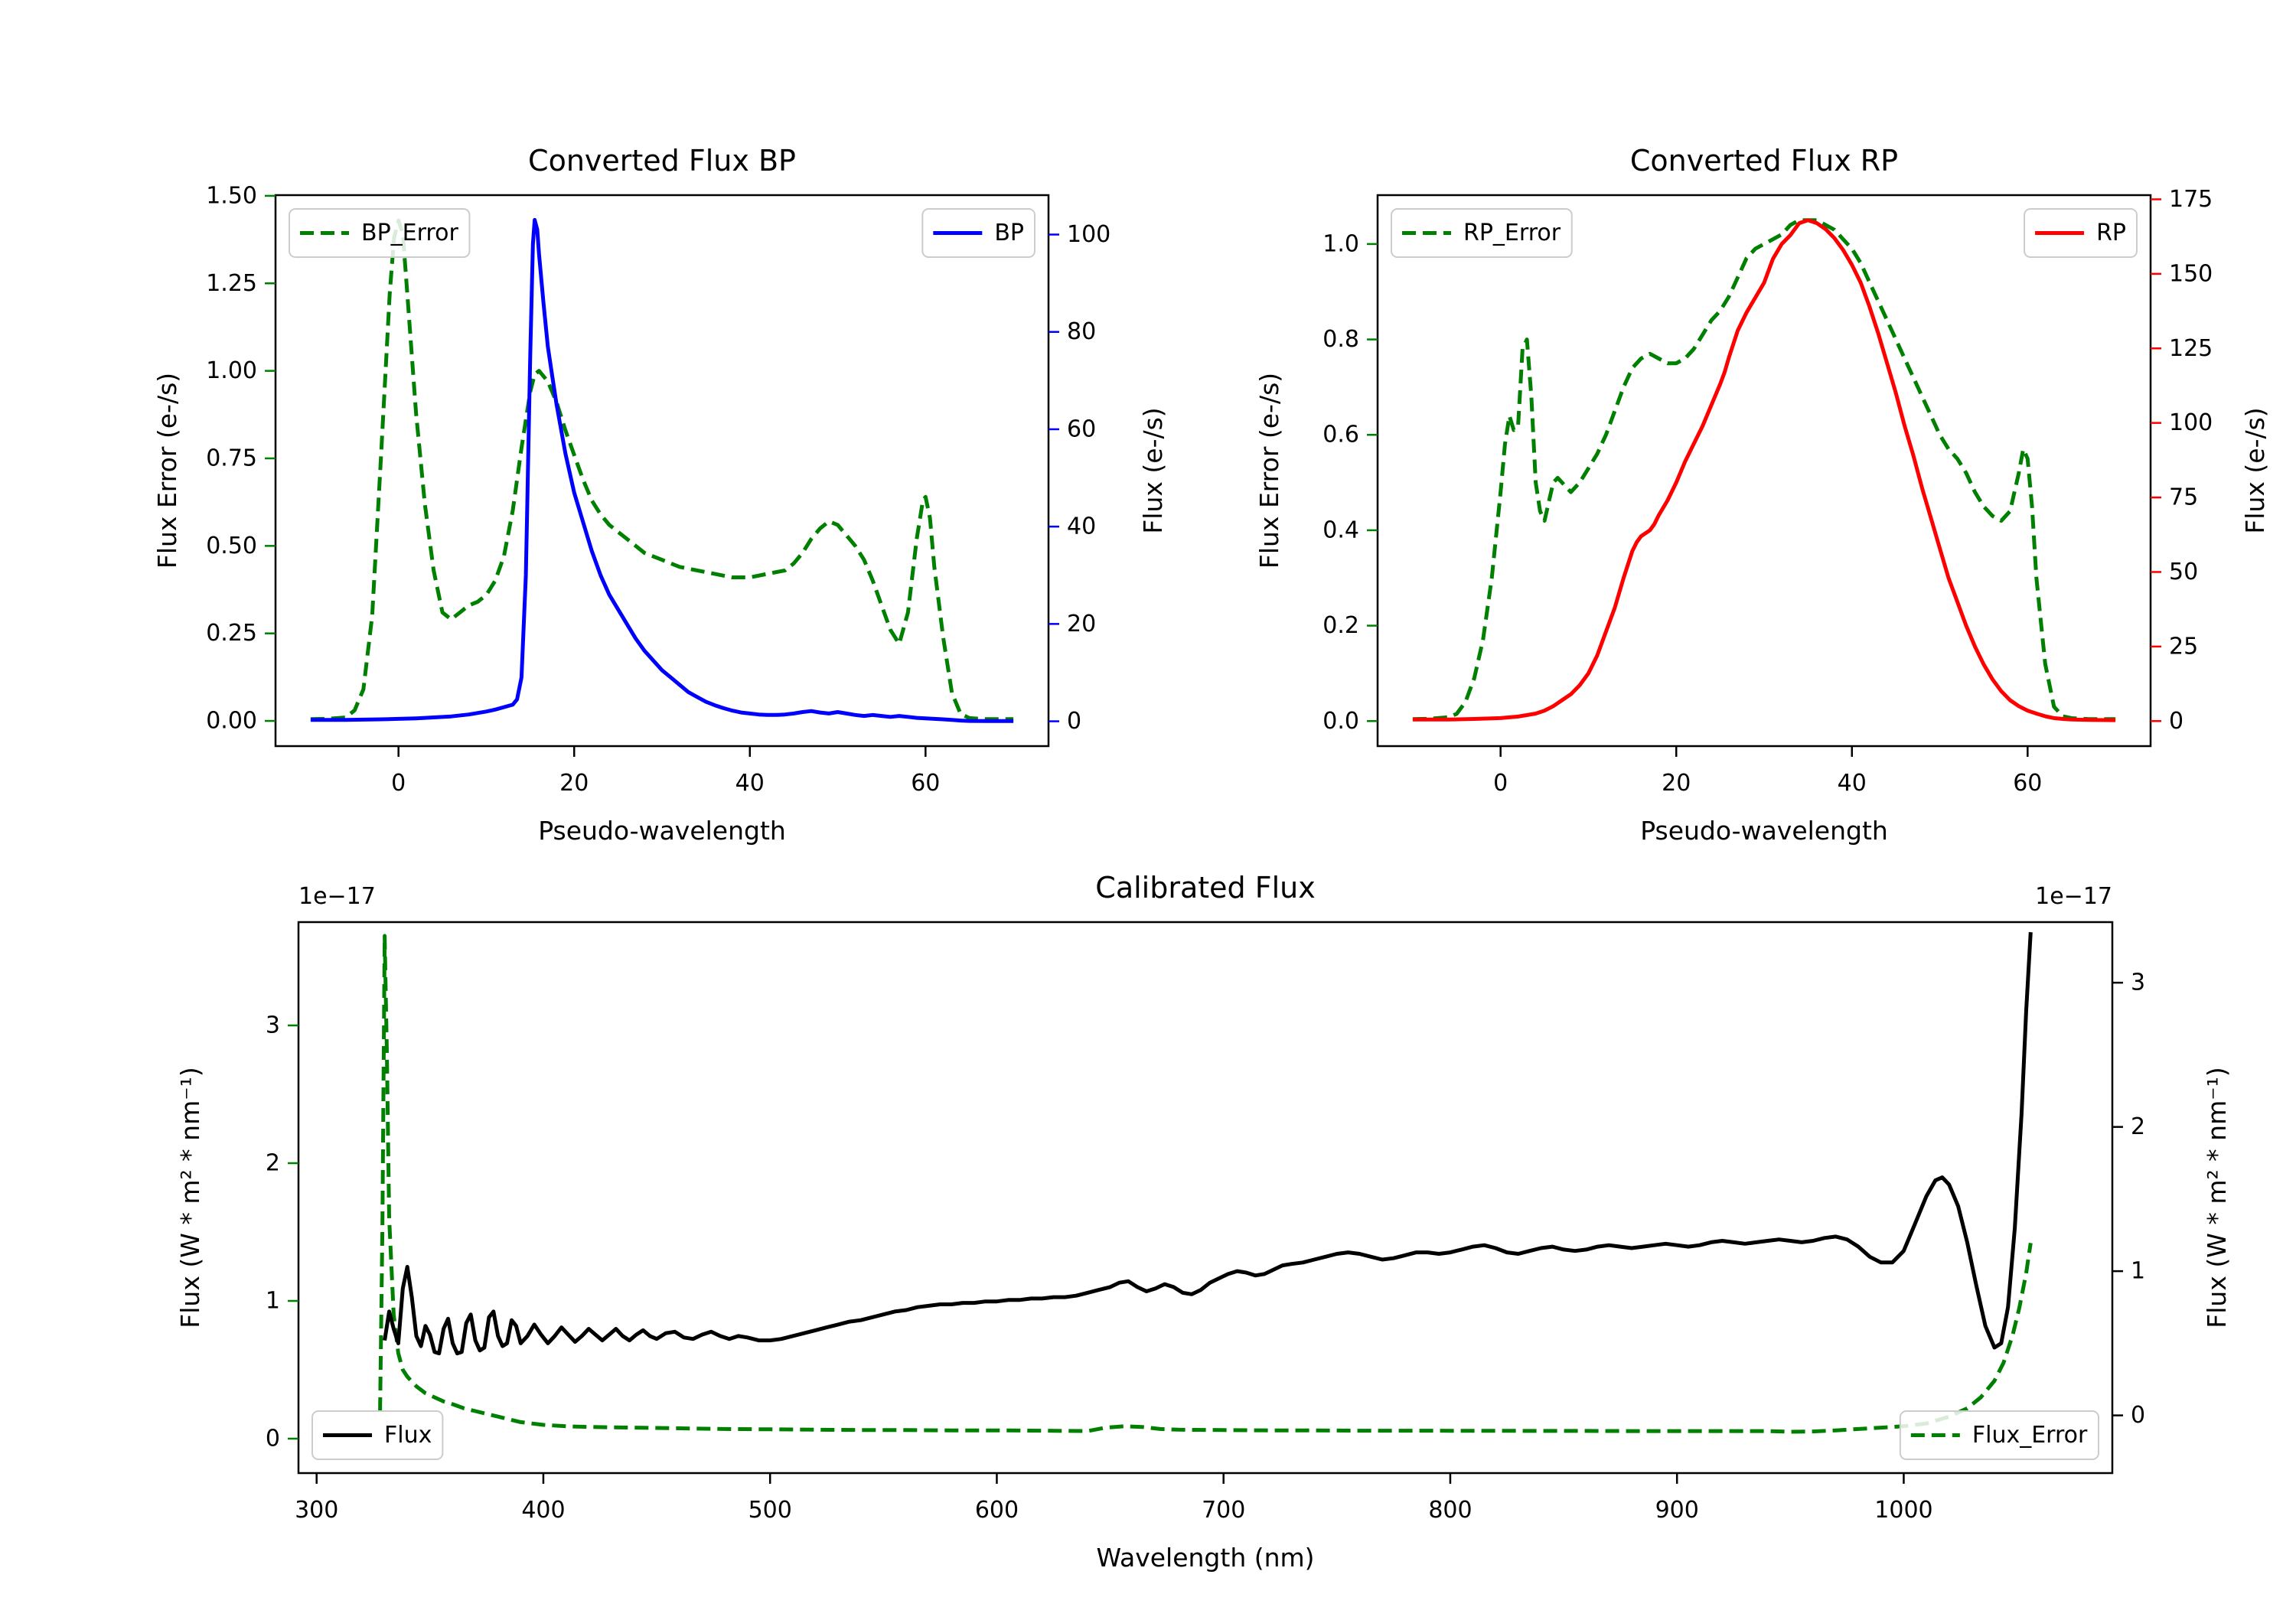 The width and height of the screenshot is (2296, 1607). I want to click on right-y-tick-label: 125, so click(2191, 348).